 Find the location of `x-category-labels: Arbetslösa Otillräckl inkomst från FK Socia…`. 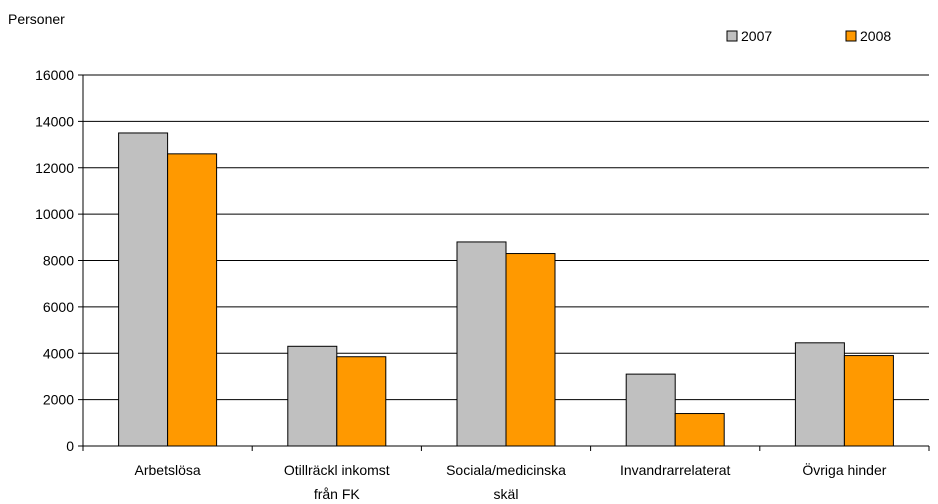

x-category-labels: Arbetslösa Otillräckl inkomst från FK Socia… is located at coordinates (511, 481).